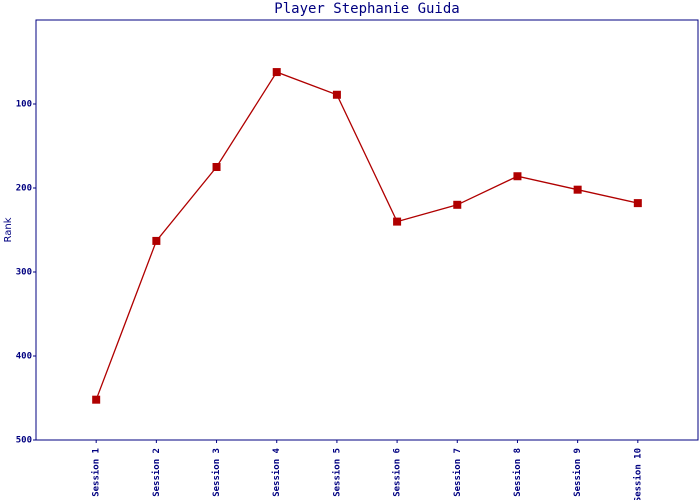 This screenshot has height=500, width=700. I want to click on x-tick-label: Session 10, so click(637, 474).